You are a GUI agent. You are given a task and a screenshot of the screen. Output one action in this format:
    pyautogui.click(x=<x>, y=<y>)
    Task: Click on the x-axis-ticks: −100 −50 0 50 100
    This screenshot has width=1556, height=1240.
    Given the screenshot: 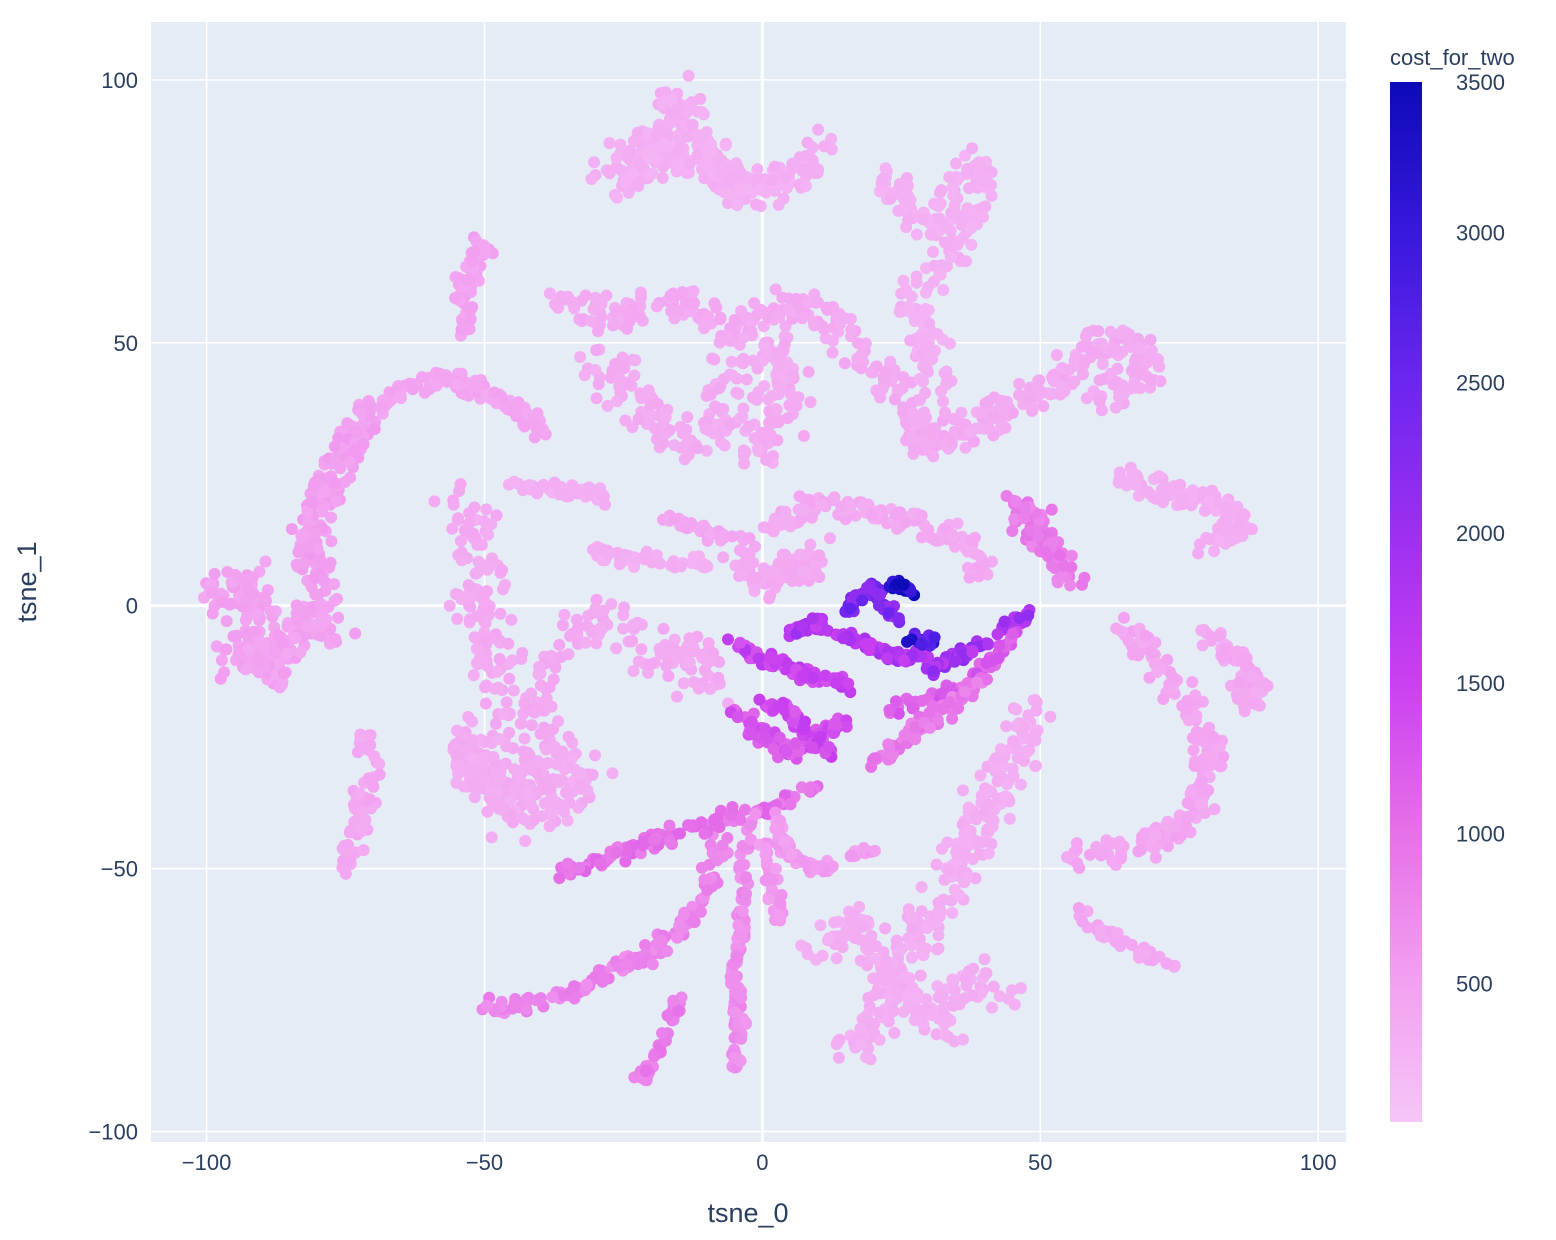 What is the action you would take?
    pyautogui.click(x=759, y=1162)
    